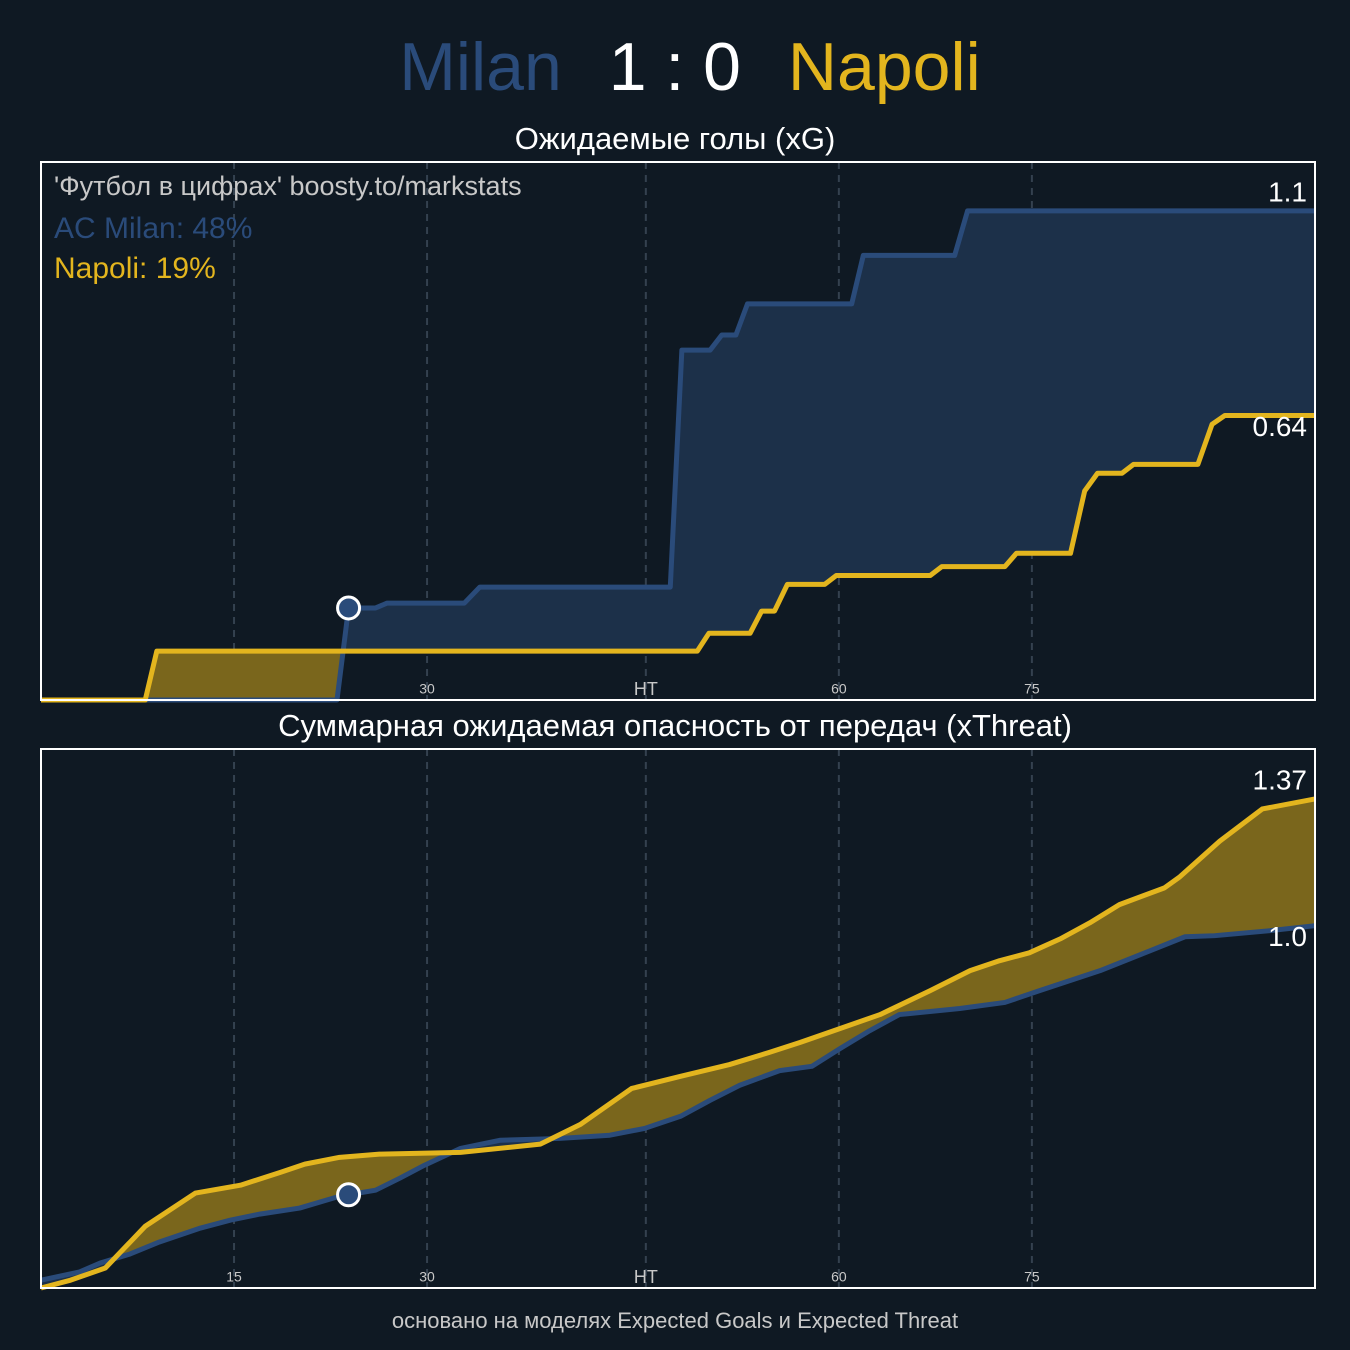  Describe the element at coordinates (675, 67) in the screenshot. I see `score: 1 : 0` at that location.